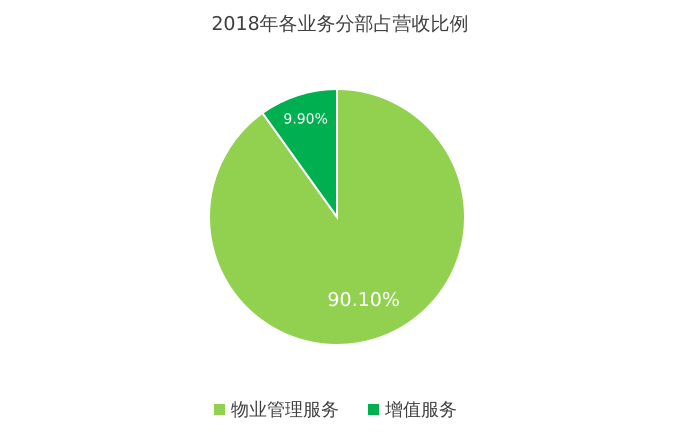 This screenshot has height=444, width=680. I want to click on data-label: 9.90%, so click(305, 120).